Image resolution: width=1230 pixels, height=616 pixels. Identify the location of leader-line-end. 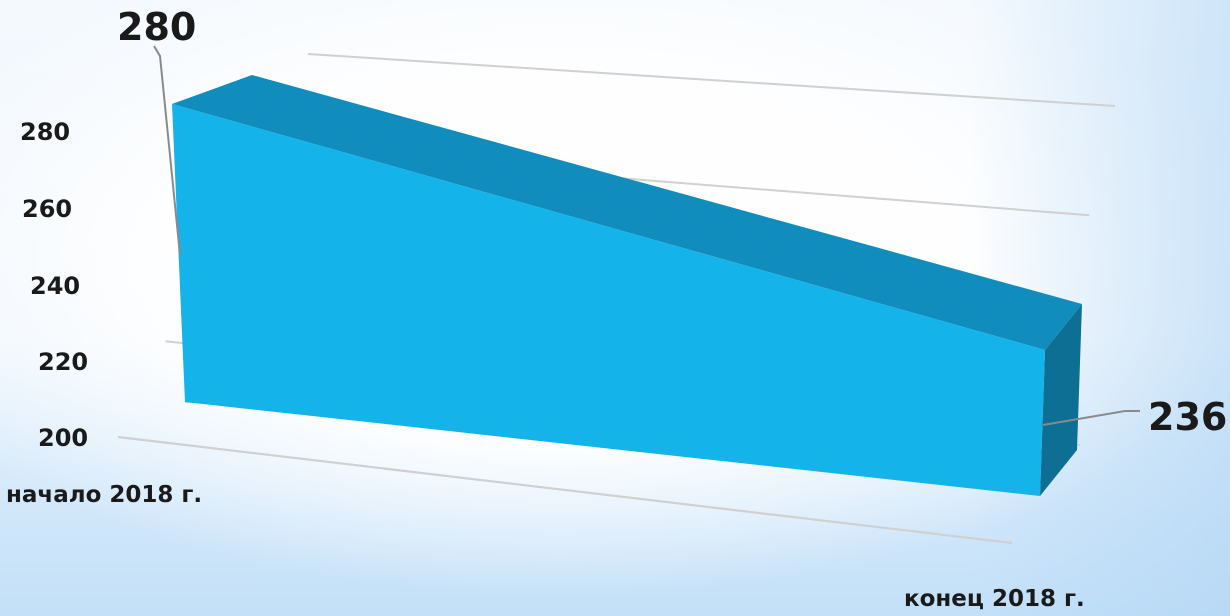
(1091, 418).